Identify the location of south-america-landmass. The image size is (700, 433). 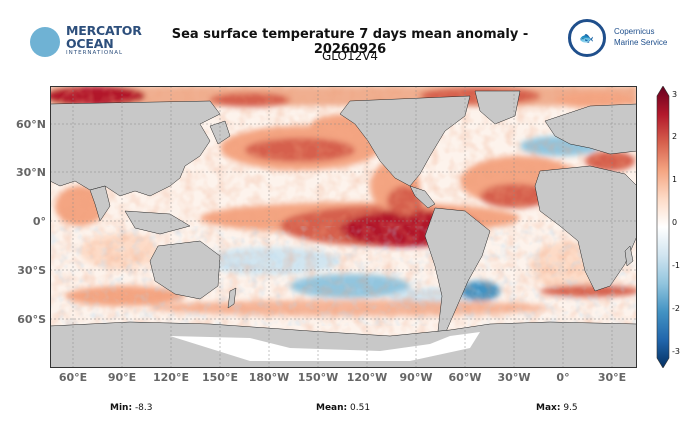
(457, 271).